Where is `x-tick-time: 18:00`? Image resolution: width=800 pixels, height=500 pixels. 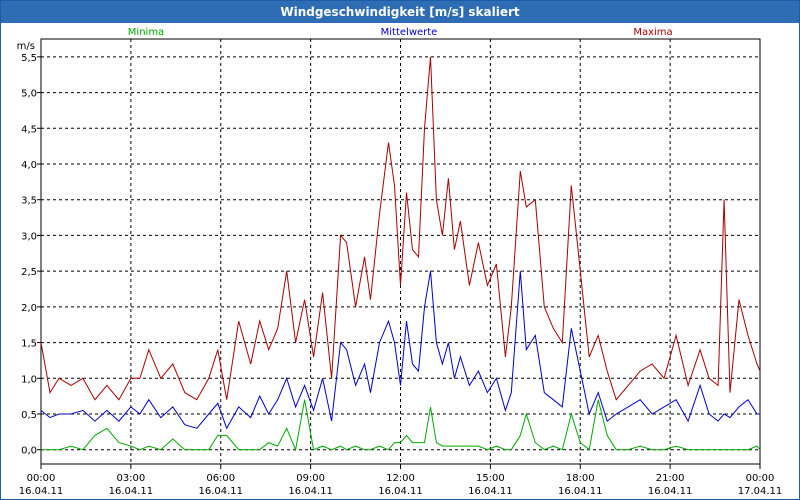 x-tick-time: 18:00 is located at coordinates (580, 478).